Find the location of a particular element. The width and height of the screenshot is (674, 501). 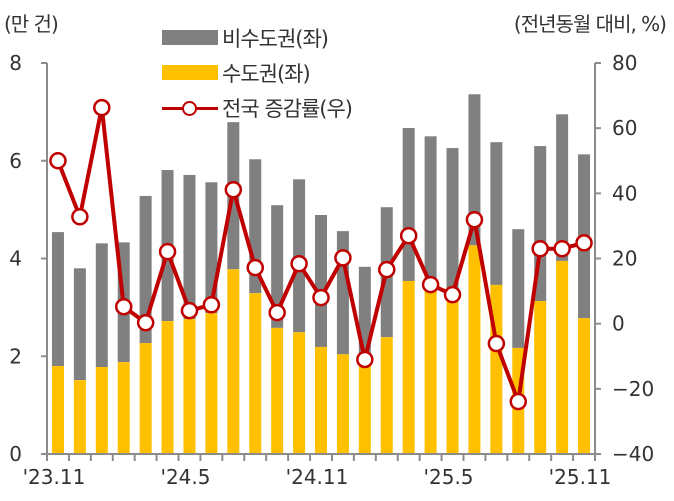

right-axis-tick-label: 80 is located at coordinates (624, 63).